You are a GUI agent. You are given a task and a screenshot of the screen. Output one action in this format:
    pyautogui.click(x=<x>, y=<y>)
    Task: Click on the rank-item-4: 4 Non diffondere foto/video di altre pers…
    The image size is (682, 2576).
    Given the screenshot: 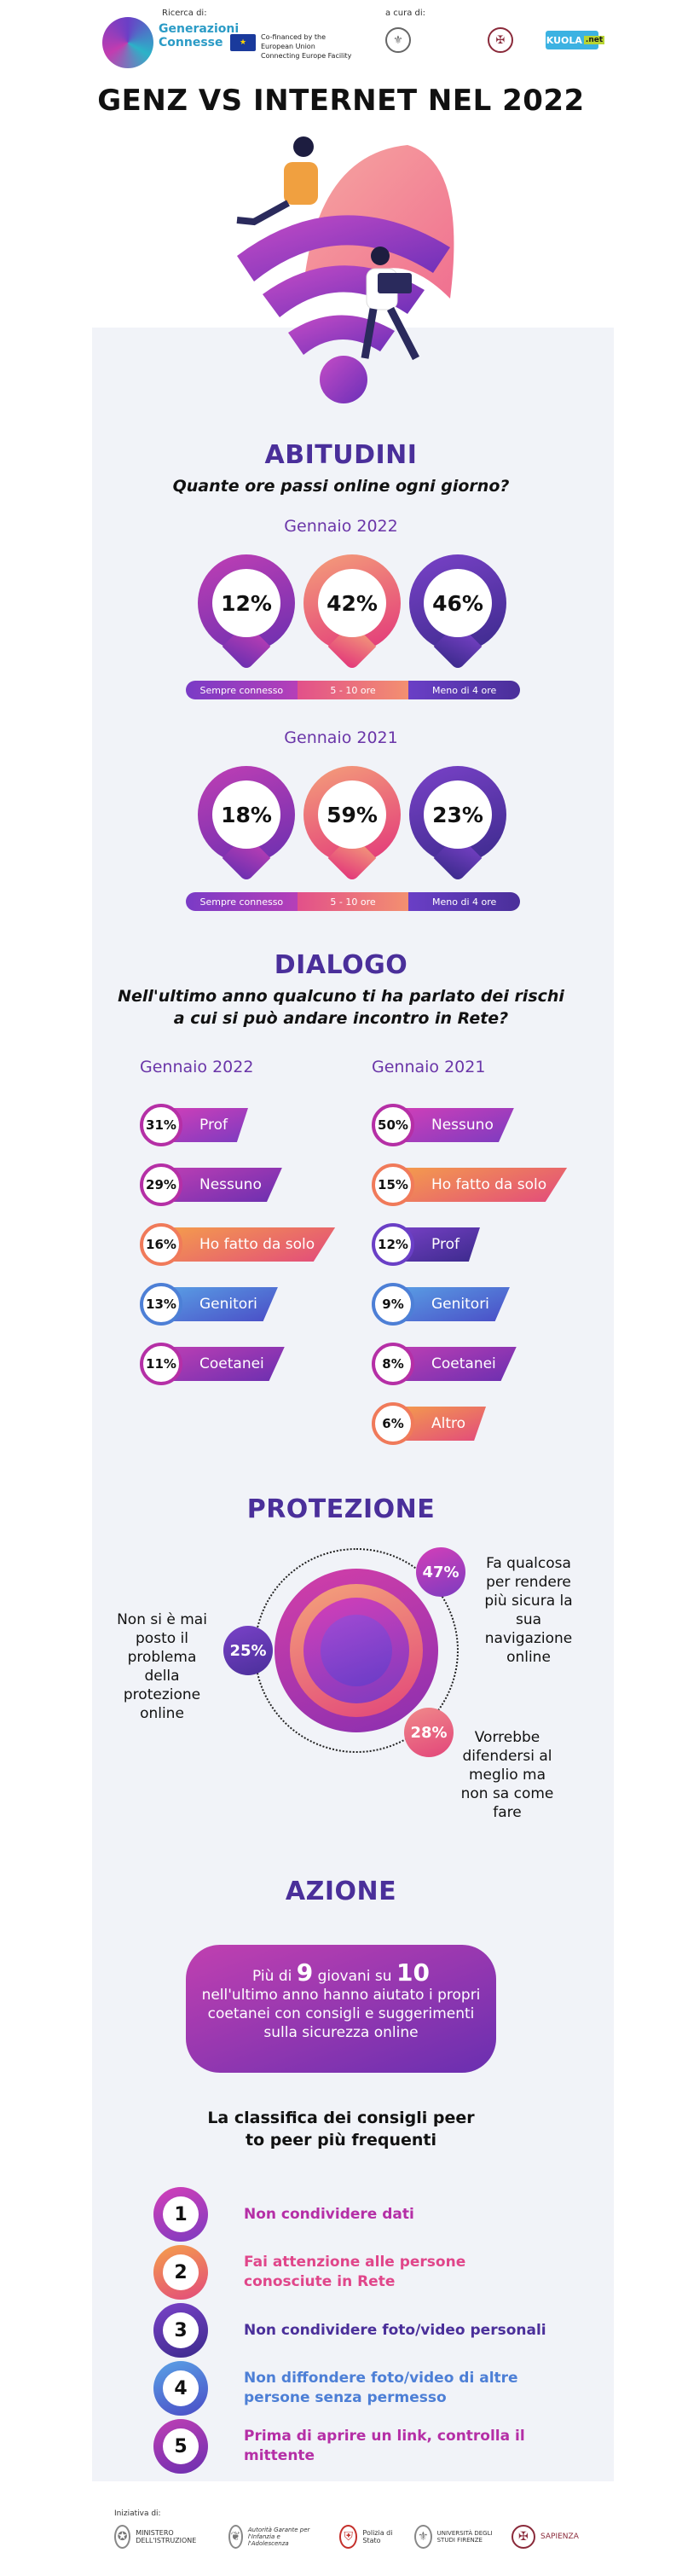 What is the action you would take?
    pyautogui.click(x=358, y=2388)
    